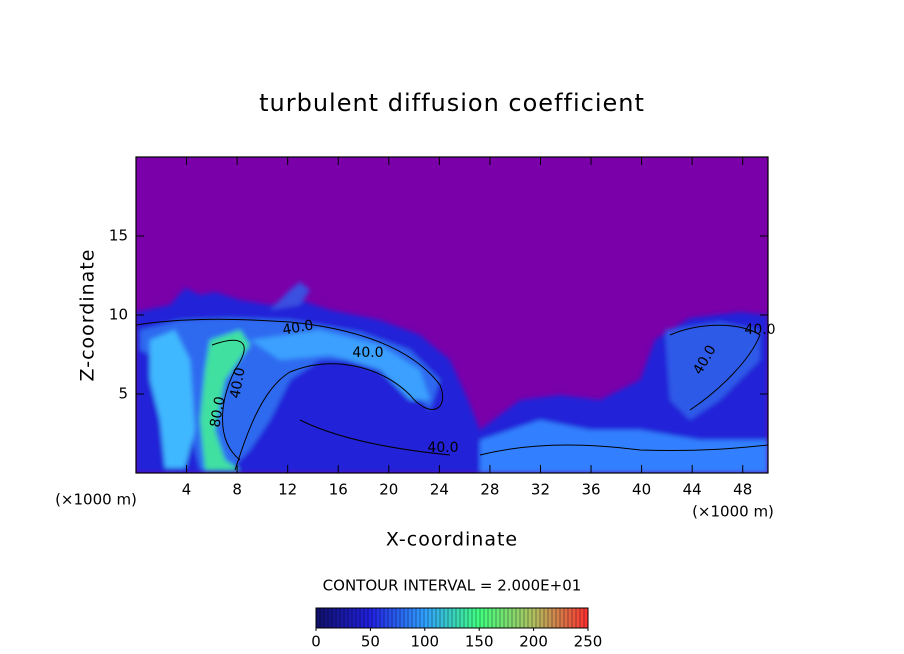 The height and width of the screenshot is (654, 904). Describe the element at coordinates (588, 642) in the screenshot. I see `colorbar-tick-label: 250` at that location.